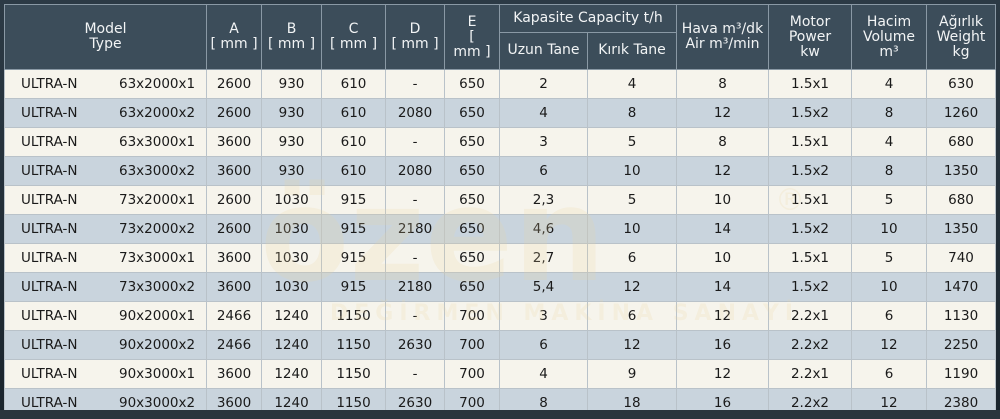 The image size is (1000, 419). What do you see at coordinates (632, 229) in the screenshot?
I see `capacity-broken-cell: 10` at bounding box center [632, 229].